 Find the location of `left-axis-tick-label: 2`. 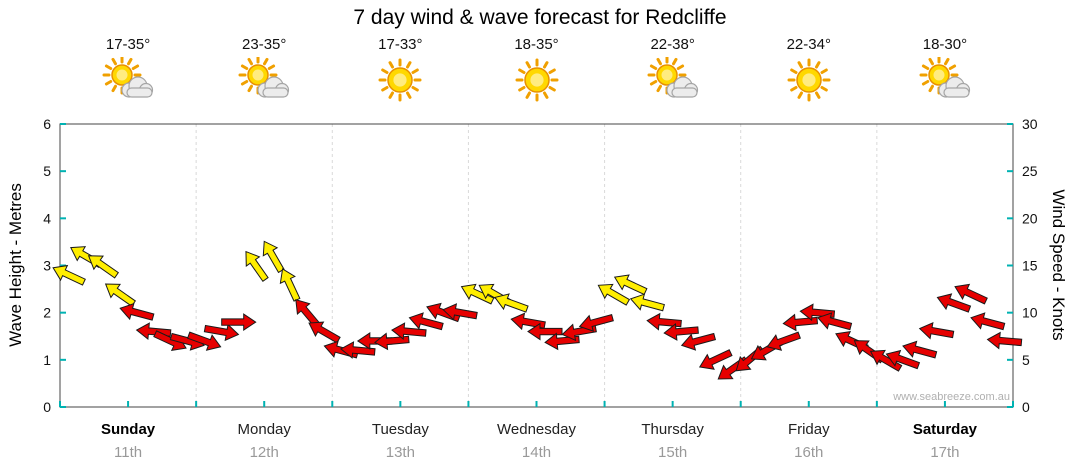

left-axis-tick-label: 2 is located at coordinates (47, 313).